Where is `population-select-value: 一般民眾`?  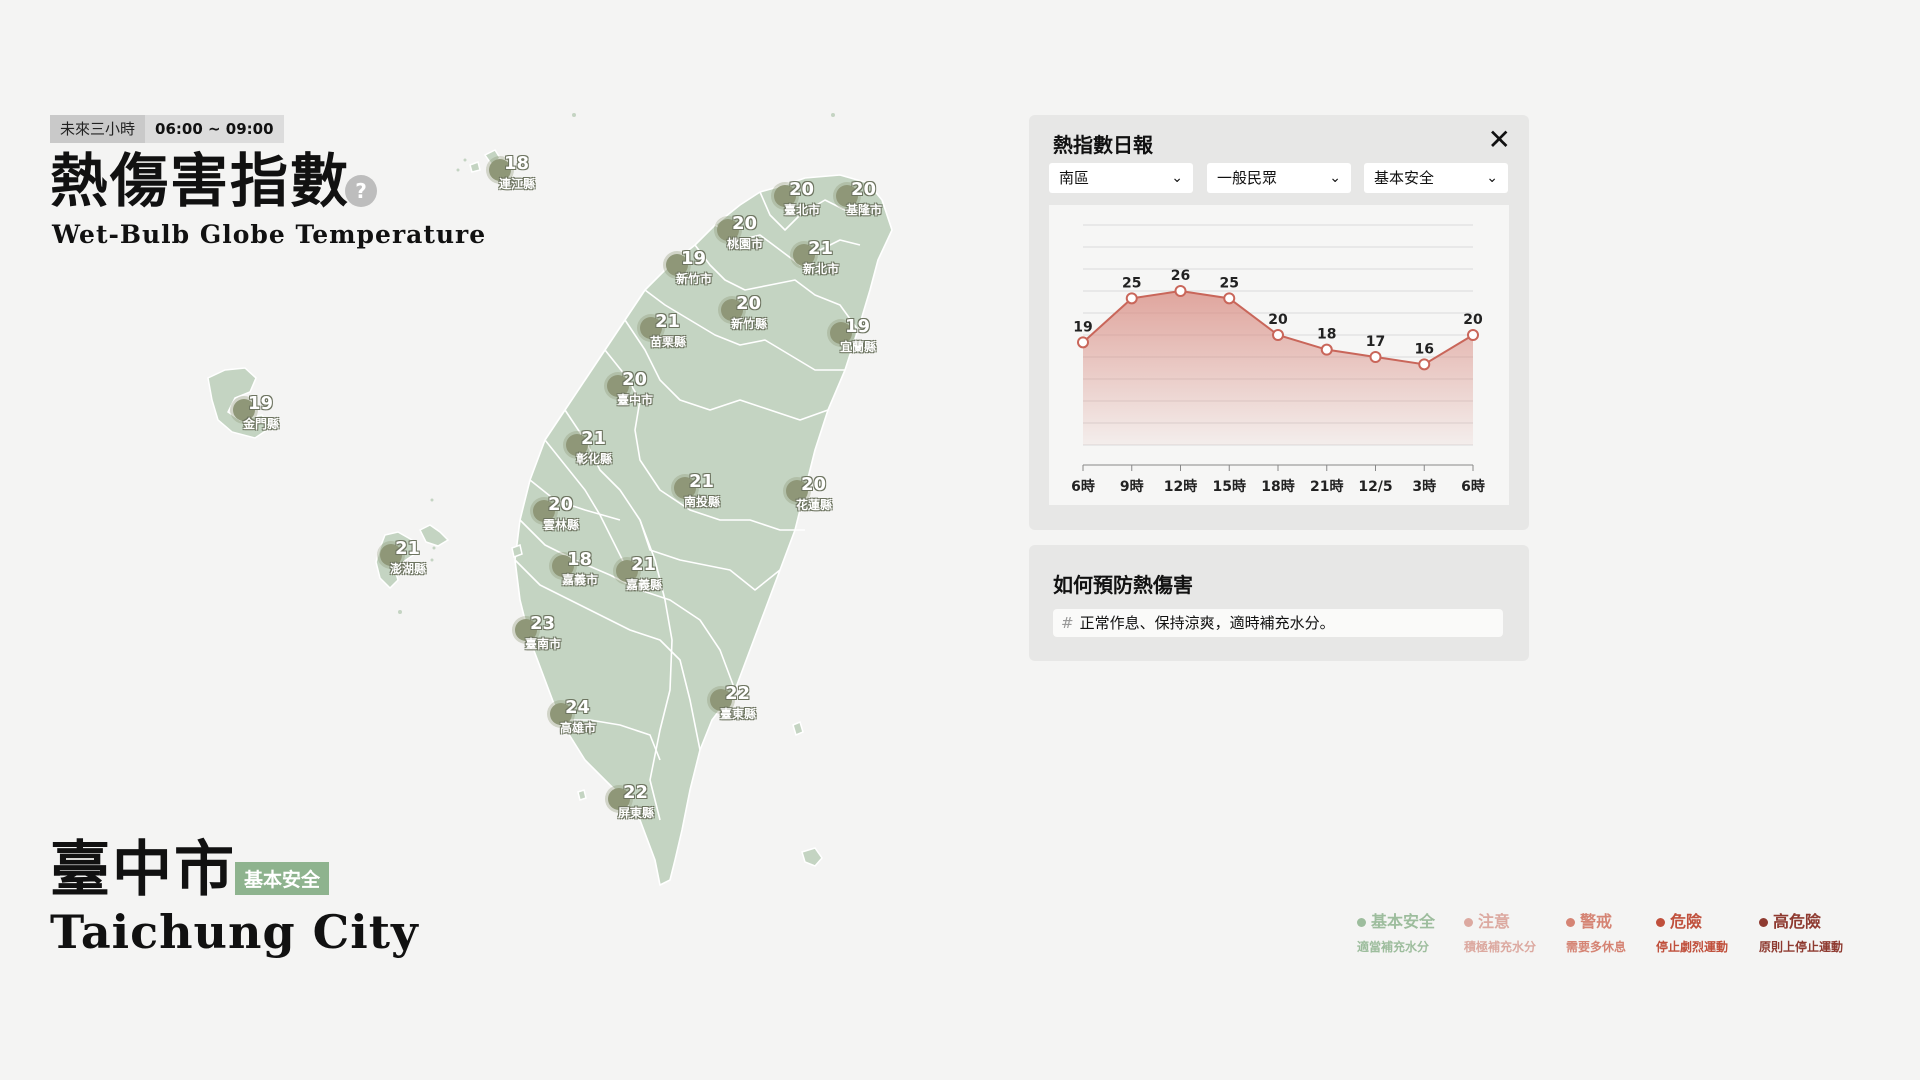 population-select-value: 一般民眾 is located at coordinates (1247, 178).